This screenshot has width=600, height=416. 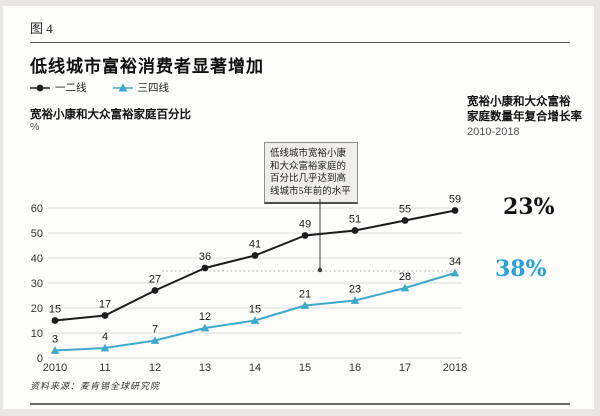 What do you see at coordinates (40, 87) in the screenshot?
I see `line-circle-marker-icon` at bounding box center [40, 87].